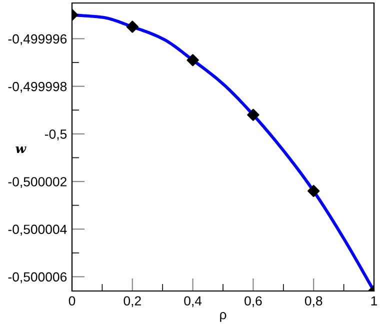 The height and width of the screenshot is (327, 382). What do you see at coordinates (37, 230) in the screenshot?
I see `y-tick-label: -0,500004` at bounding box center [37, 230].